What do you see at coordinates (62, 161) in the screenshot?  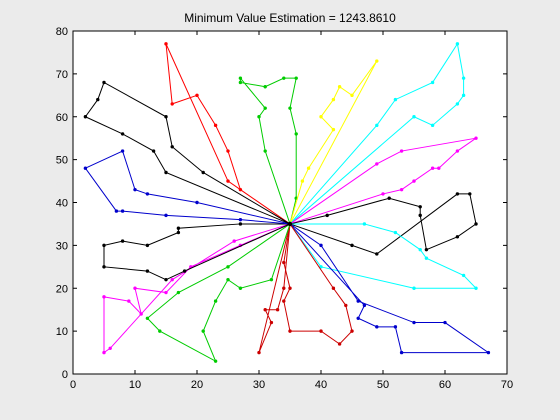 I see `y-tick-label: 50` at bounding box center [62, 161].